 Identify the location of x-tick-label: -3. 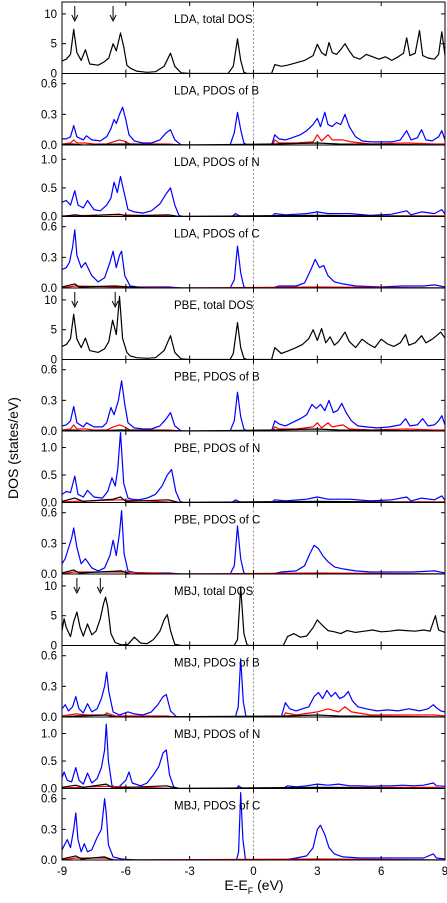
(190, 872).